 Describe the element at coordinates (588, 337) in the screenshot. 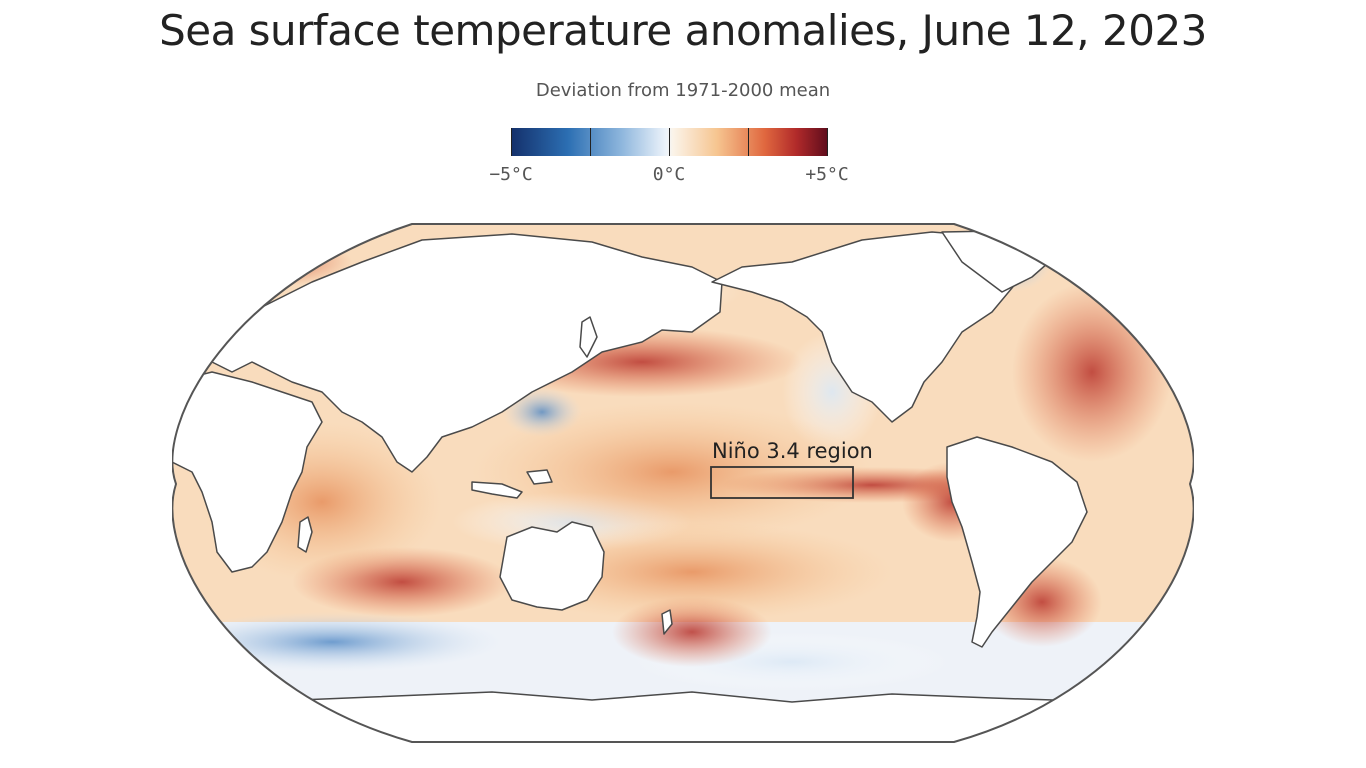

I see `japan-landmass` at that location.